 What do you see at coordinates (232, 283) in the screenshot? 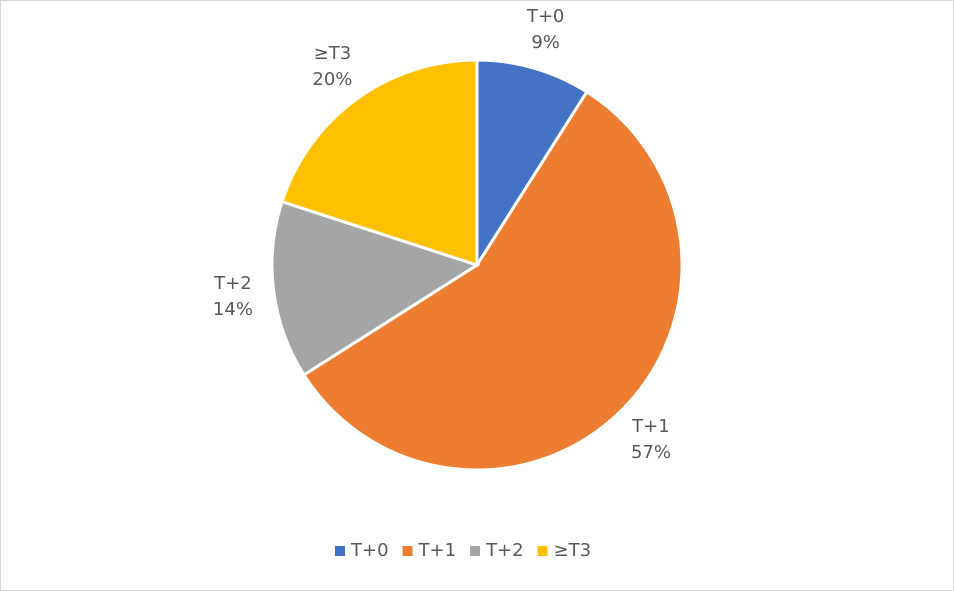
I see `data-label-name: T+2` at bounding box center [232, 283].